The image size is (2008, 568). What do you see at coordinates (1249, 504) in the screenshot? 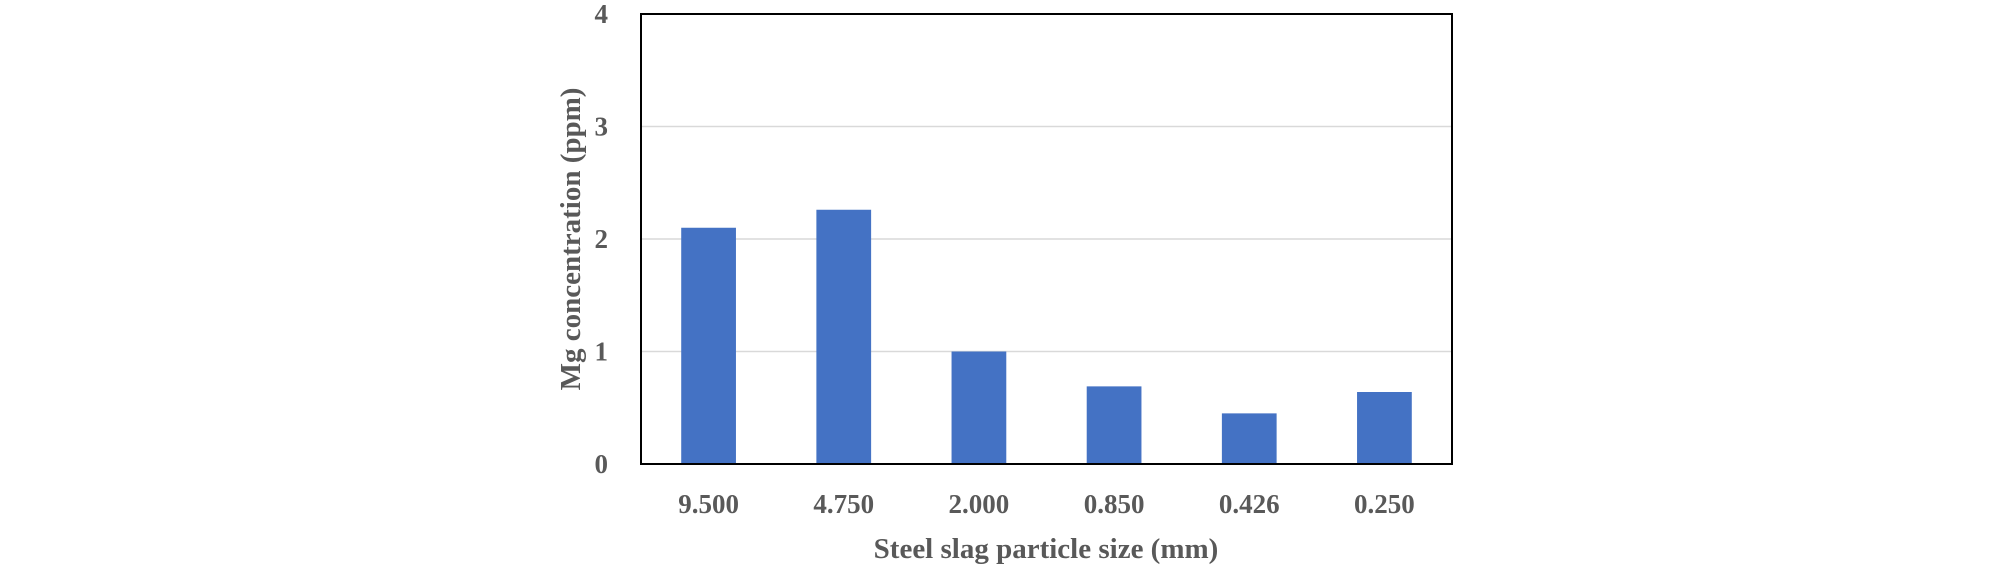
I see `x-tick-label: 0.426` at bounding box center [1249, 504].